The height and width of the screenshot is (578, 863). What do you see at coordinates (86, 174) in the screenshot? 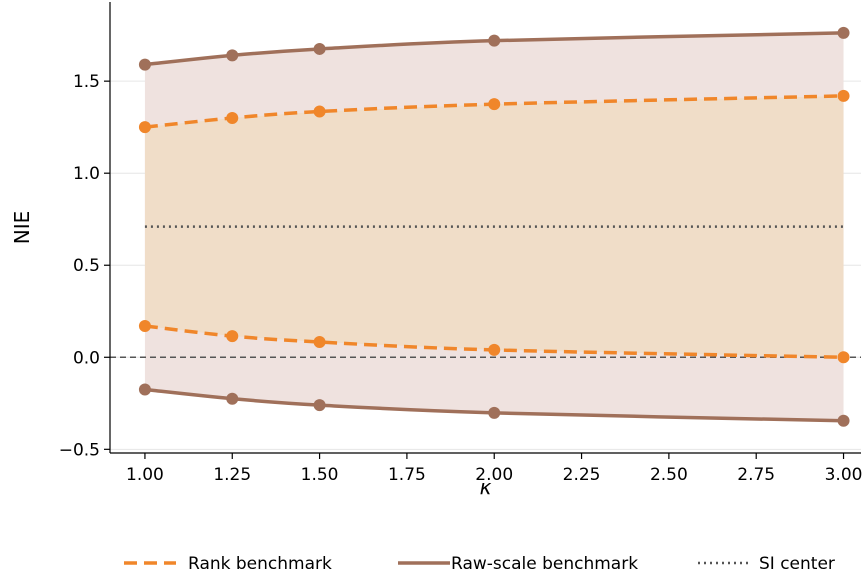
I see `y-tick-label-3: 1.0` at bounding box center [86, 174].